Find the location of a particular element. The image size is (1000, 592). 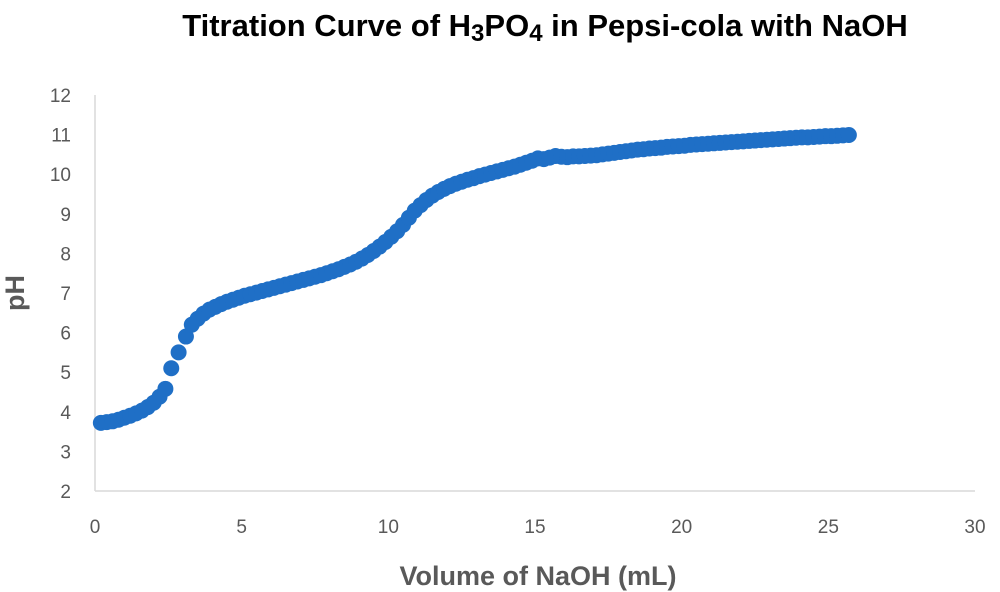

x-axis-title: Volume of NaOH (mL) is located at coordinates (537, 576).